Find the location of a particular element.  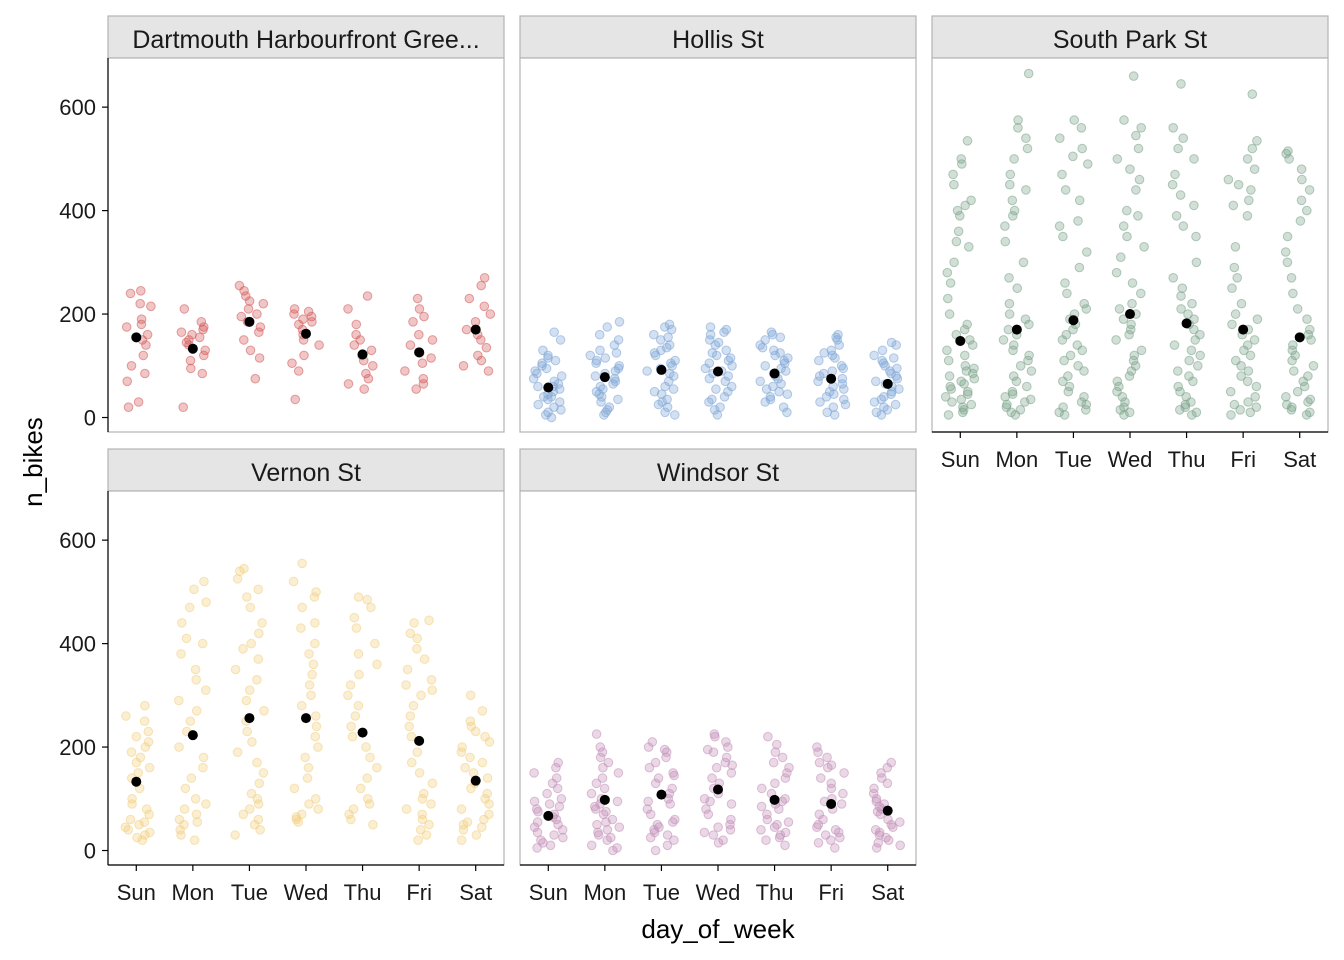

x-tick-label: Sun is located at coordinates (136, 892).